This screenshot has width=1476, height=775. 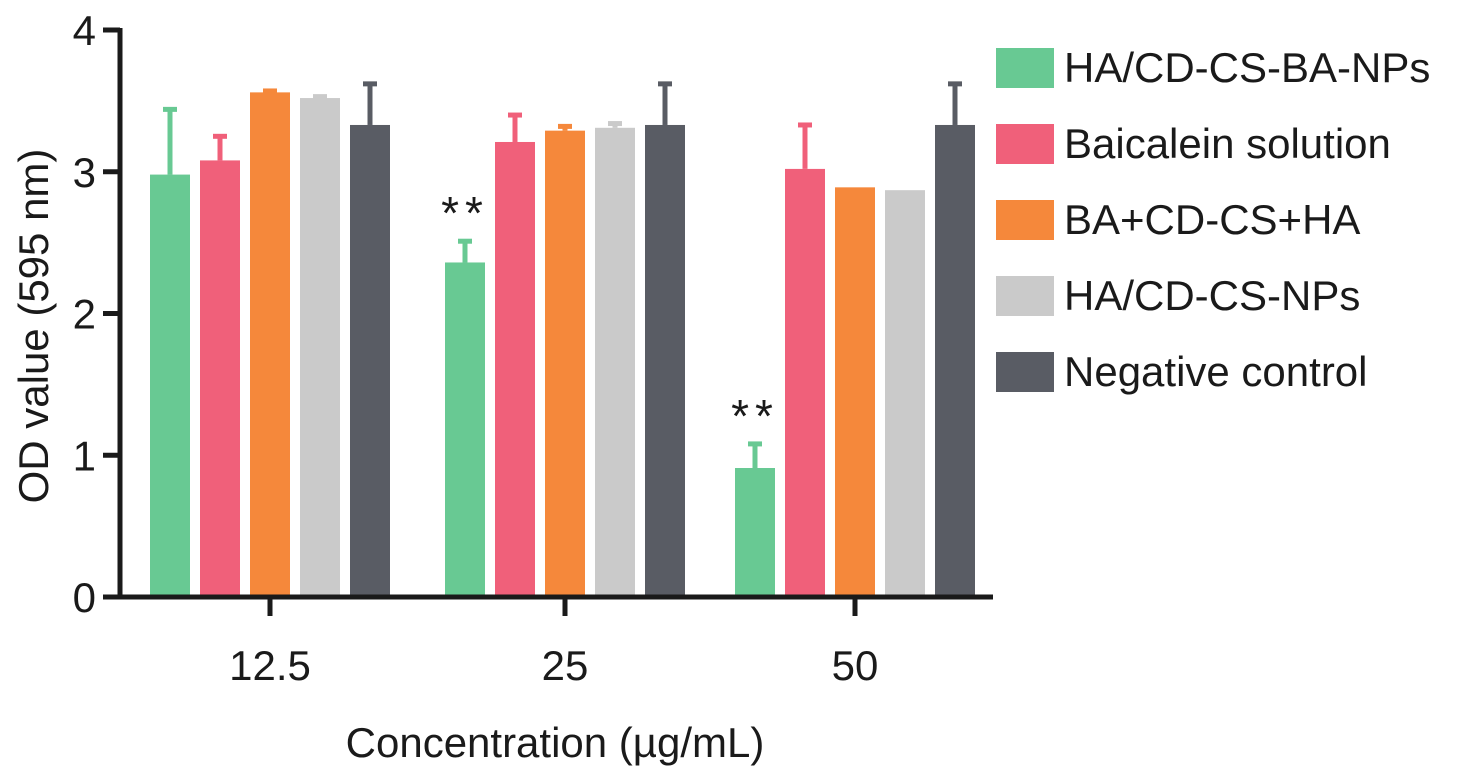 What do you see at coordinates (84, 597) in the screenshot?
I see `y-tick-label: 0` at bounding box center [84, 597].